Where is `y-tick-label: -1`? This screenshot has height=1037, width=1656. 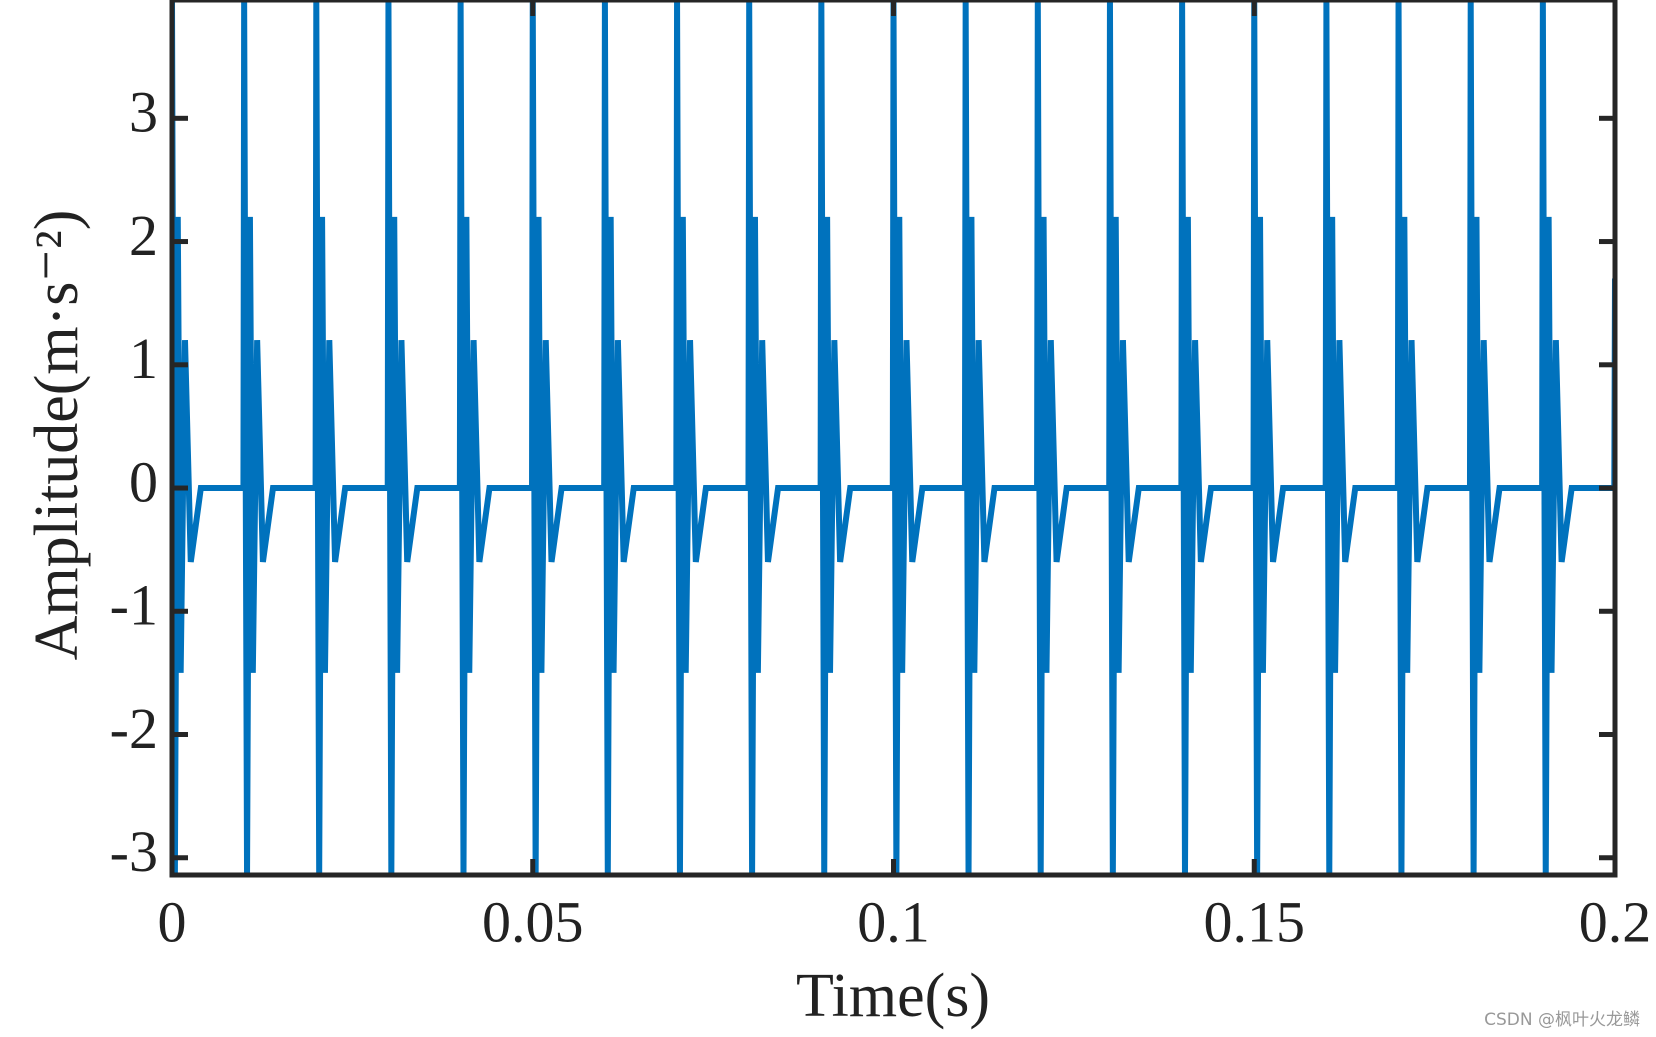
y-tick-label: -1 is located at coordinates (134, 605).